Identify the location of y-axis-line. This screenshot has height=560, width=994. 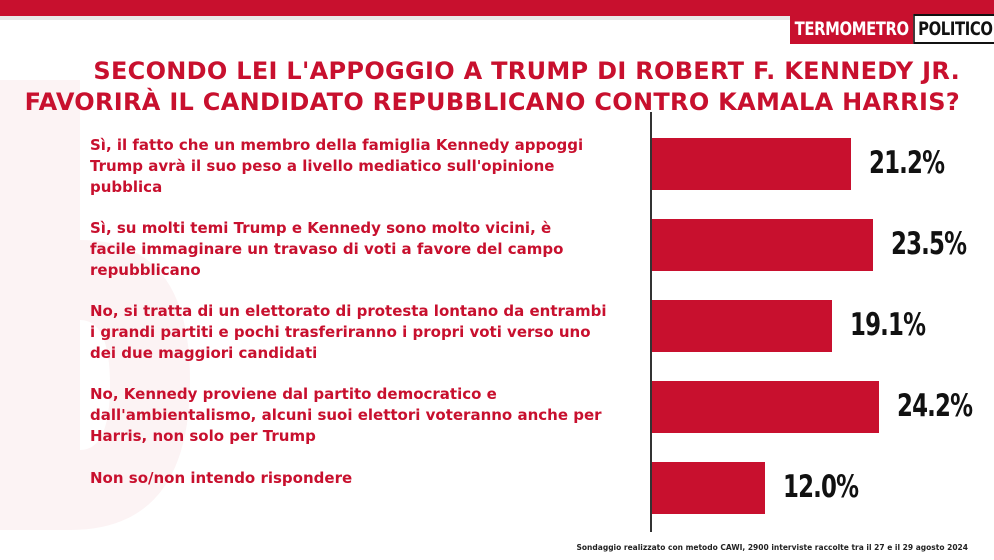
(651, 322).